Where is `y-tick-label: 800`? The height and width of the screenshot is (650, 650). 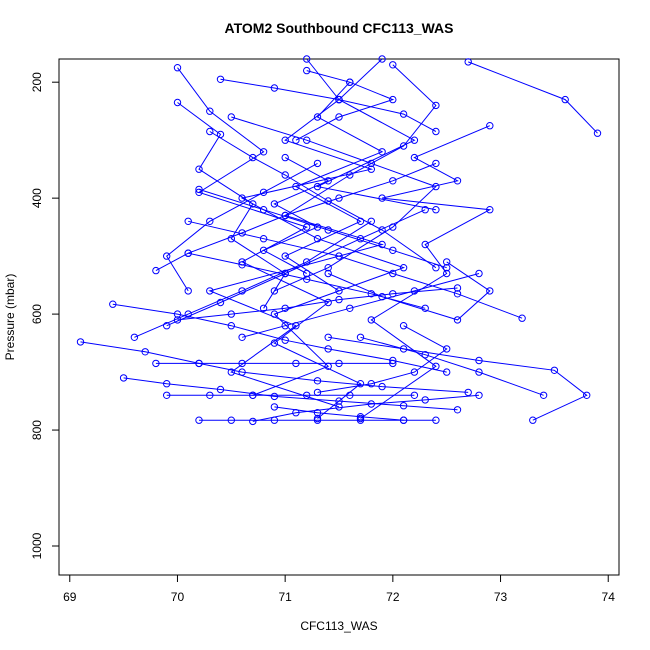
y-tick-label: 800 is located at coordinates (37, 430).